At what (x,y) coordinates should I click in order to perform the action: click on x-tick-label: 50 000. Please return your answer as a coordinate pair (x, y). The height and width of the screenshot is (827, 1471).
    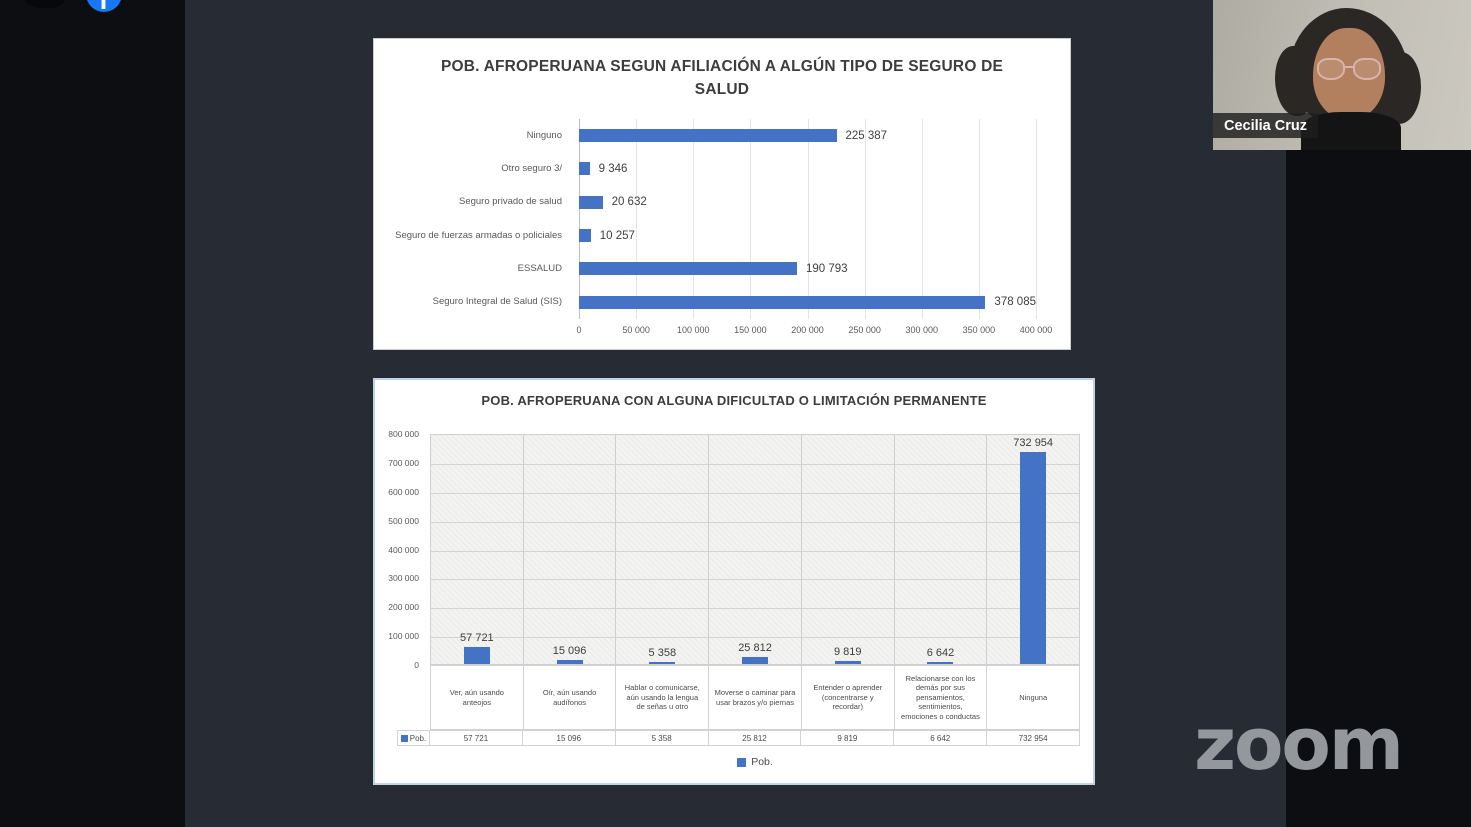
    Looking at the image, I should click on (636, 330).